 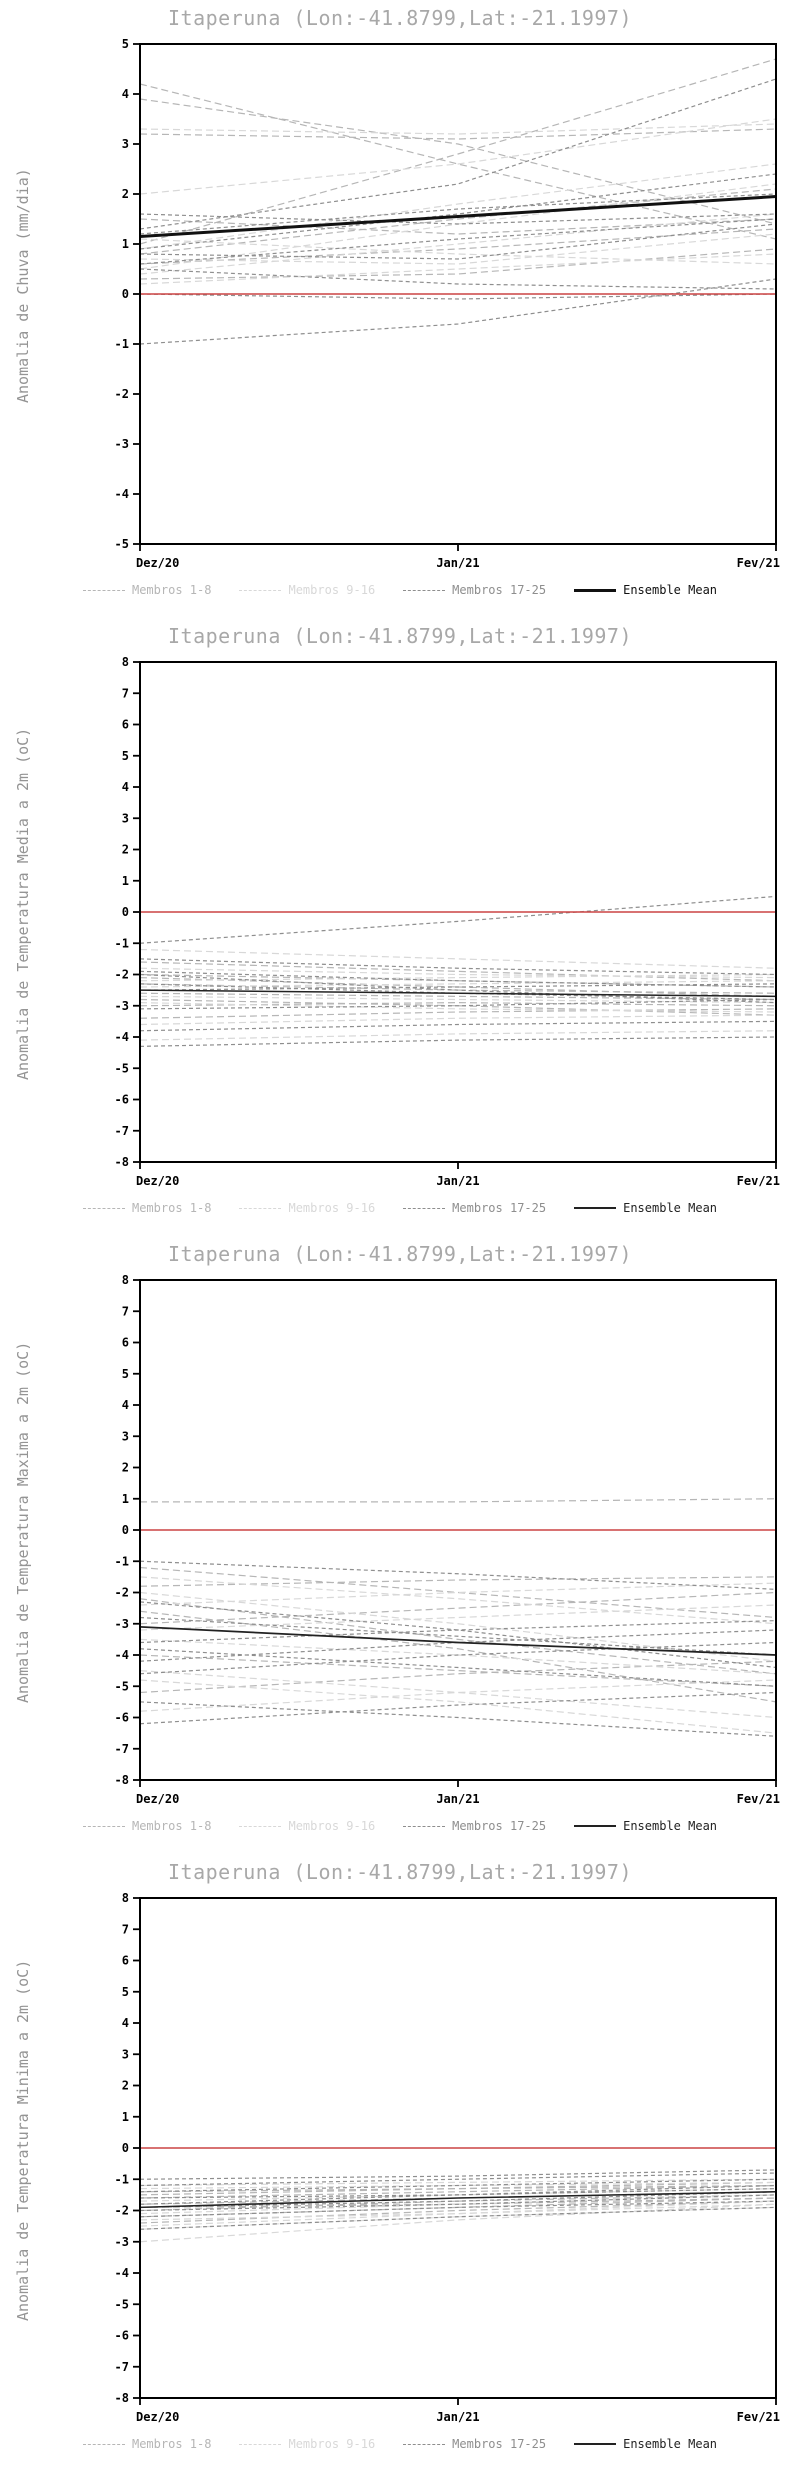 I want to click on y-tick-label: 6, so click(x=125, y=1343).